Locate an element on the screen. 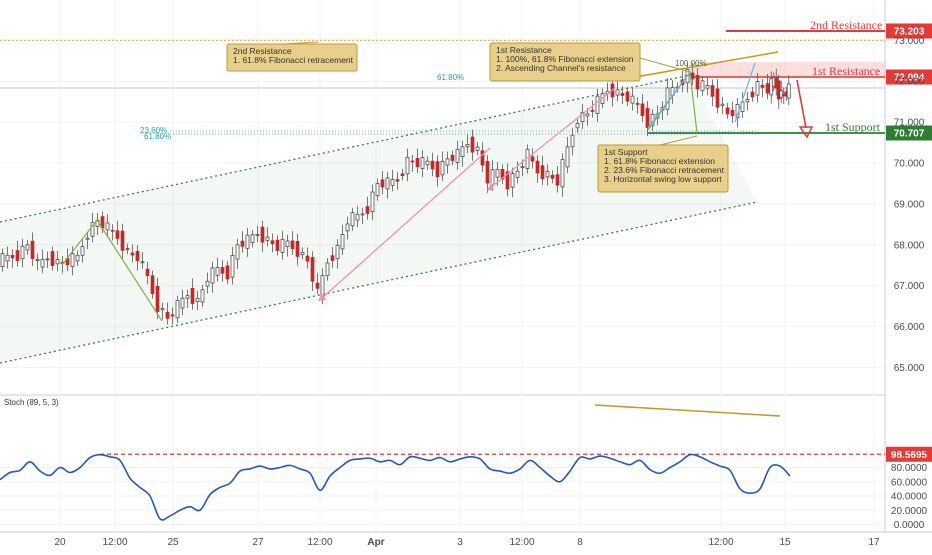  note-line: 2. Ascending Channel's resistance is located at coordinates (561, 68).